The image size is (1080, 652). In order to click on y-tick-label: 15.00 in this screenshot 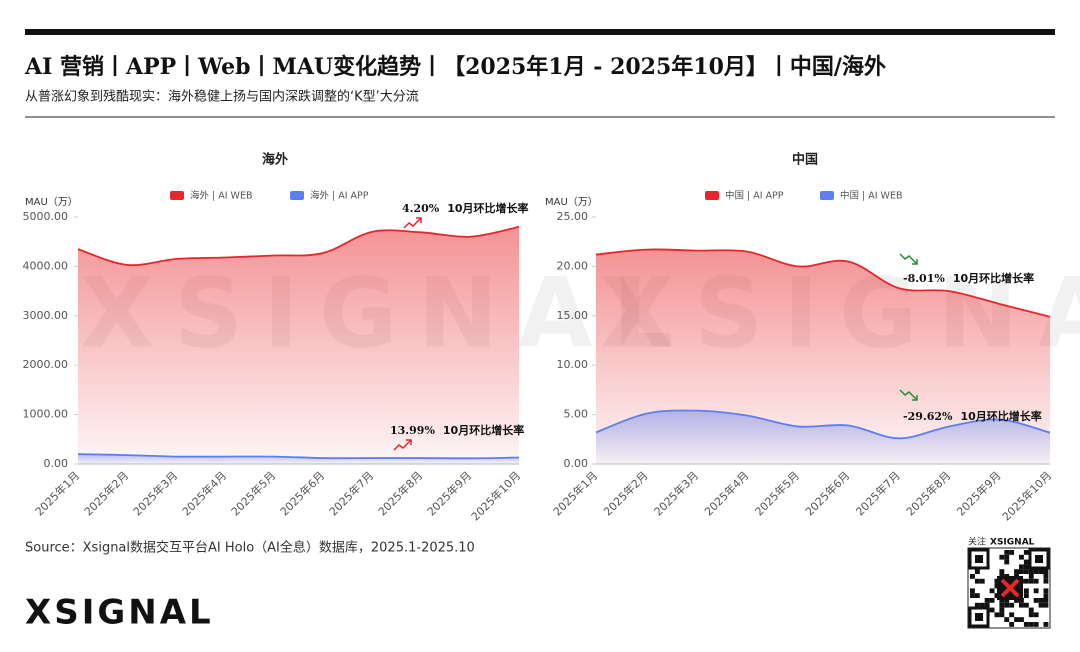, I will do `click(573, 315)`.